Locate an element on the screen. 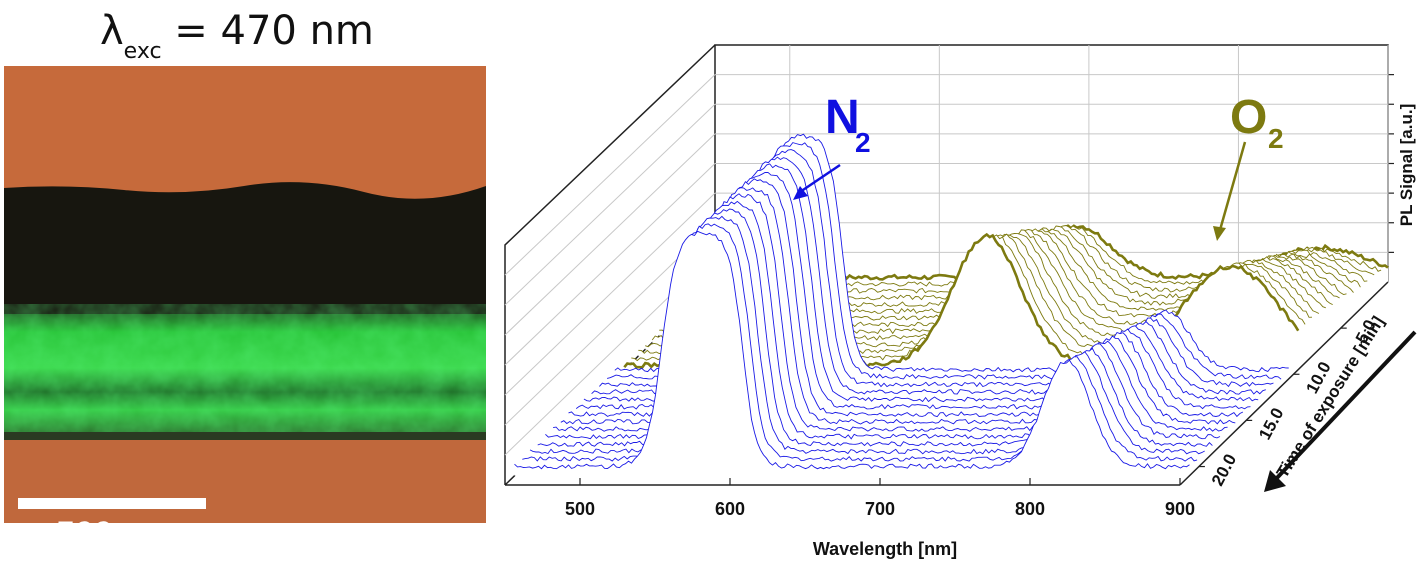 Image resolution: width=1428 pixels, height=571 pixels. n2-annotation: N is located at coordinates (842, 117).